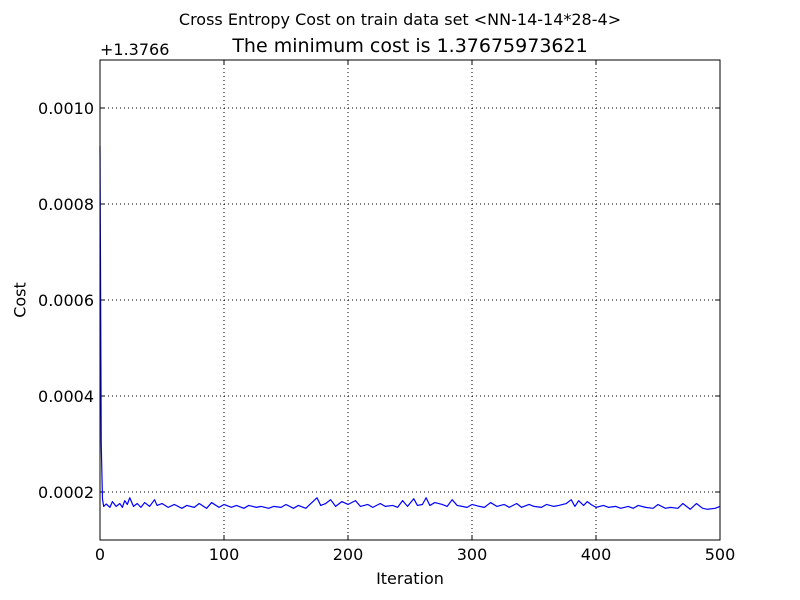 The width and height of the screenshot is (800, 600). Describe the element at coordinates (720, 554) in the screenshot. I see `x-tick-label: 500` at that location.